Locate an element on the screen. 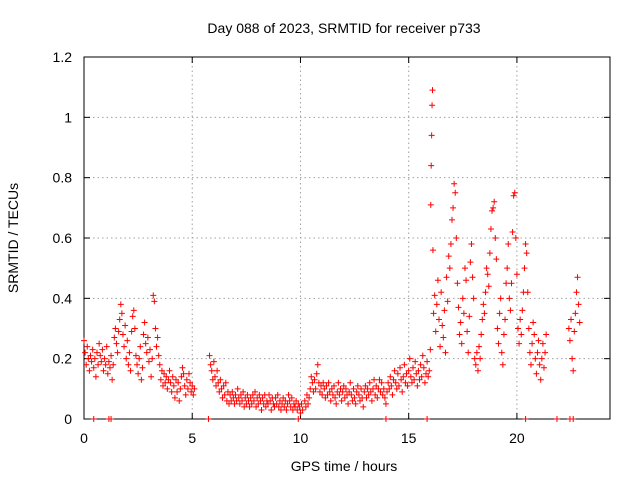 The image size is (640, 480). y-tick-label: 1.2 is located at coordinates (63, 57).